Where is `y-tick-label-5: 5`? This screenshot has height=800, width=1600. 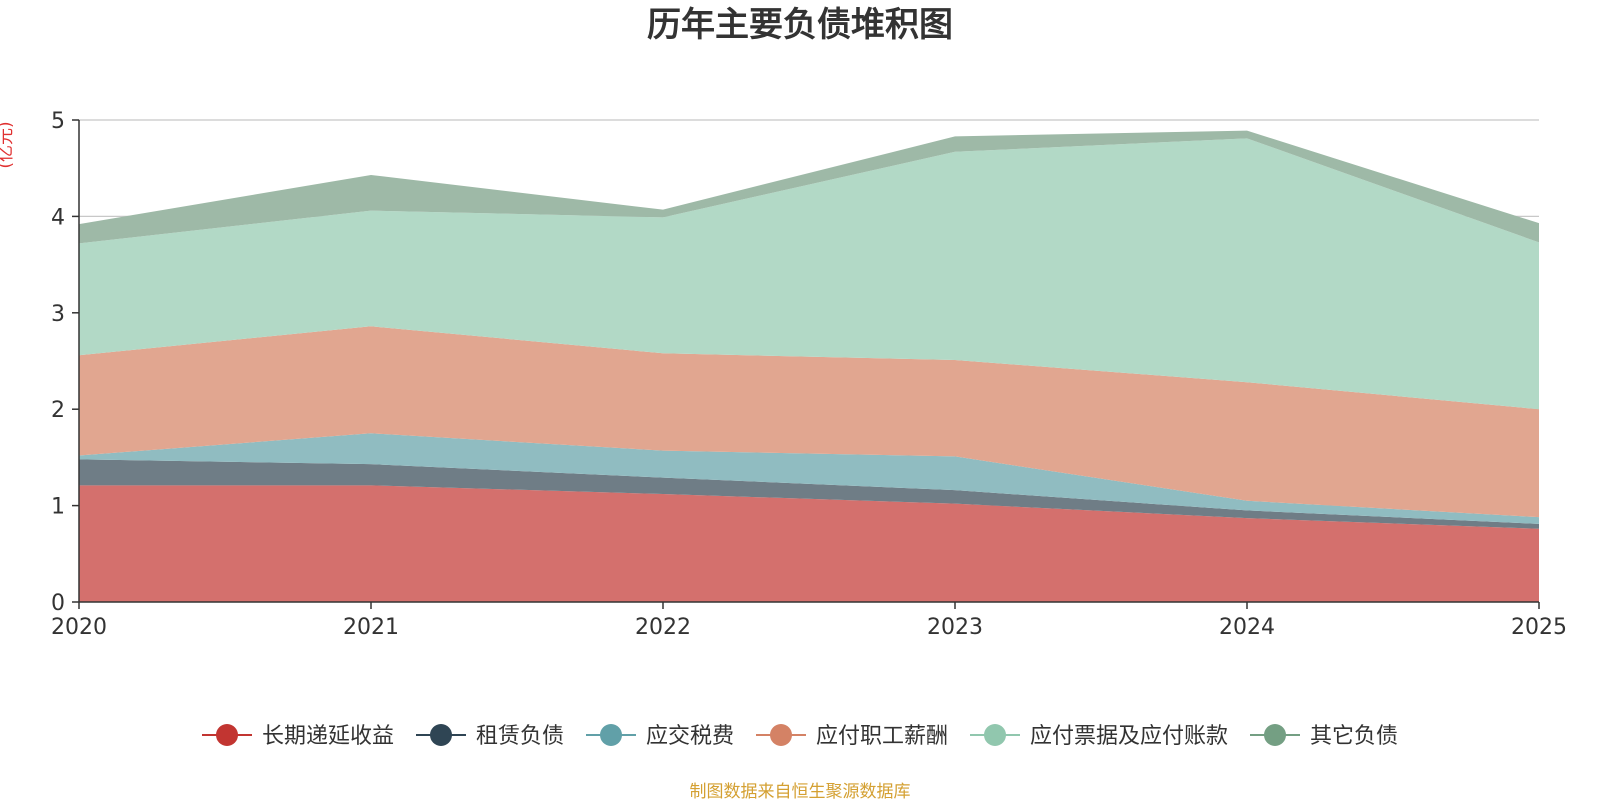 y-tick-label-5: 5 is located at coordinates (58, 121).